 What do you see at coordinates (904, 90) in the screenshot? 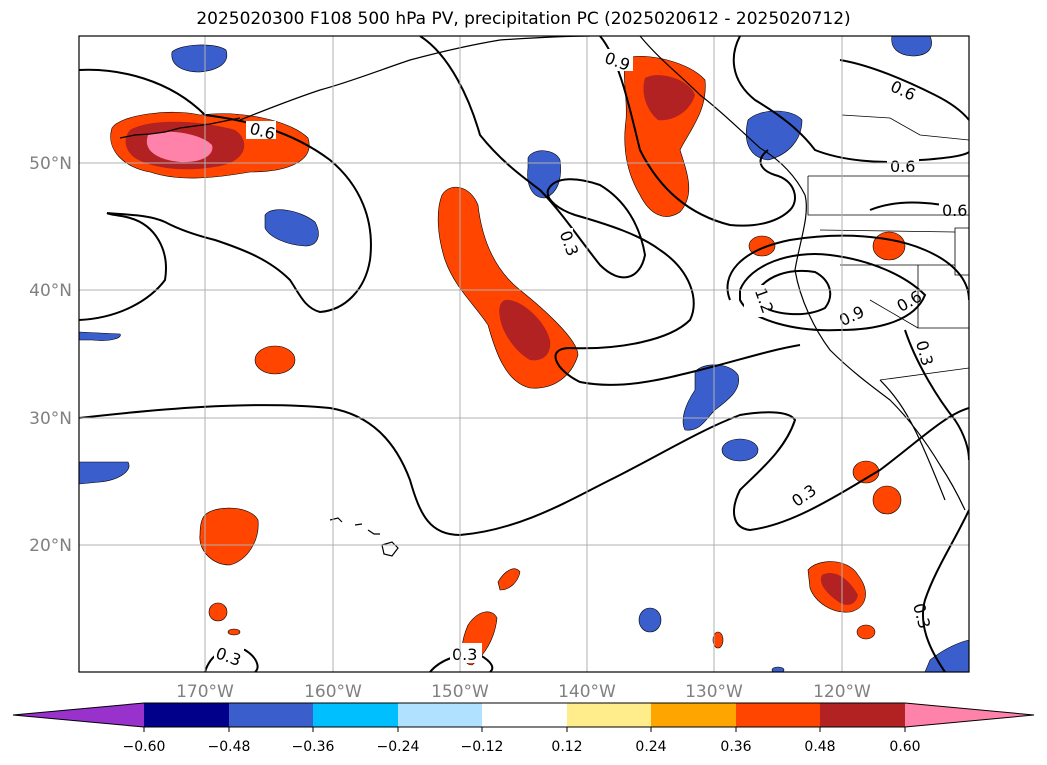
I see `pv-contour-0.6-northeast` at bounding box center [904, 90].